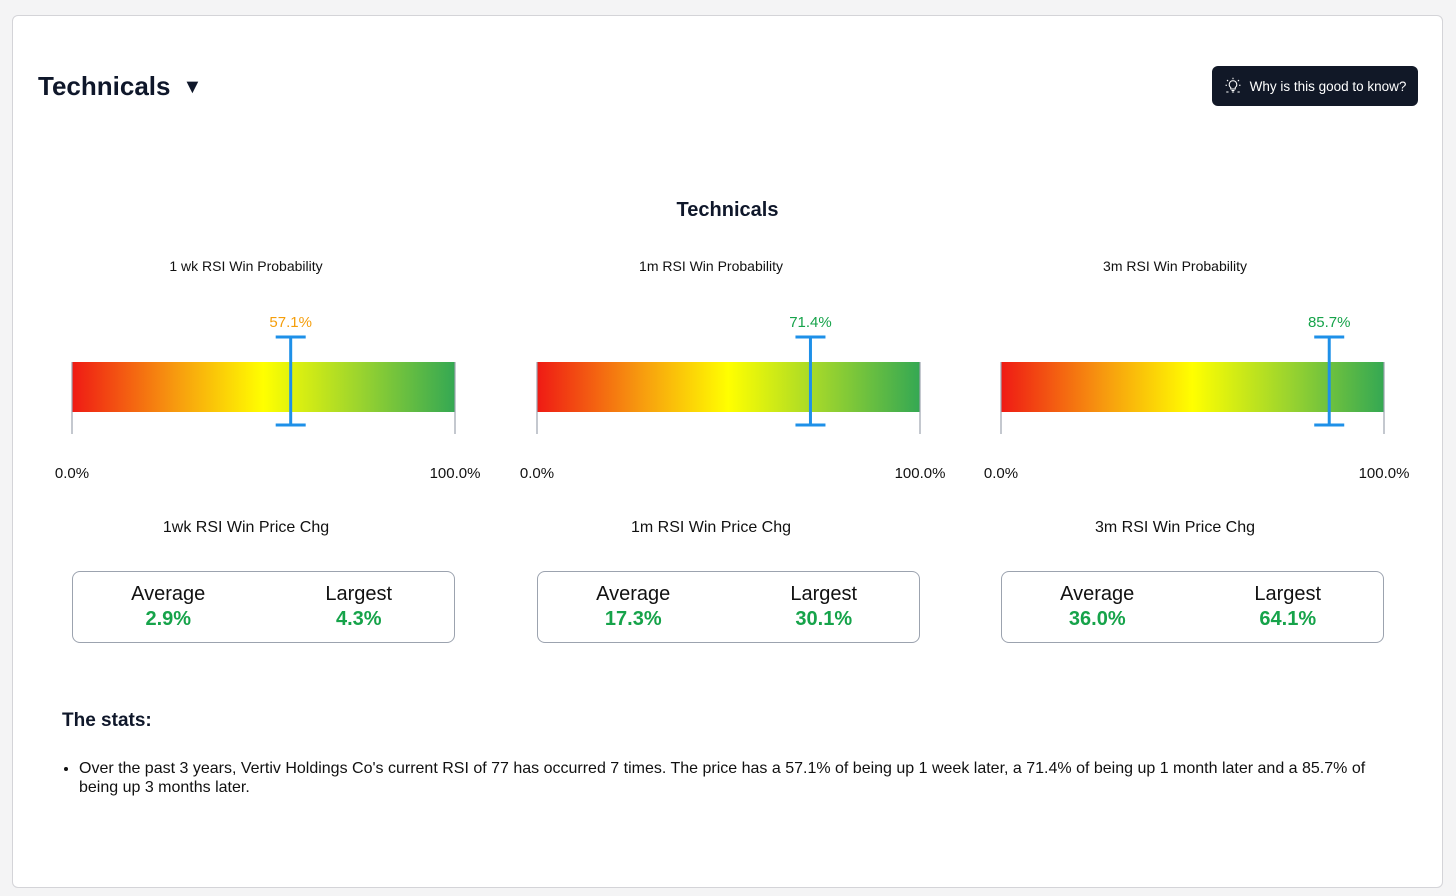 The width and height of the screenshot is (1456, 896). What do you see at coordinates (359, 607) in the screenshot?
I see `largest-stat: Largest 4.3%` at bounding box center [359, 607].